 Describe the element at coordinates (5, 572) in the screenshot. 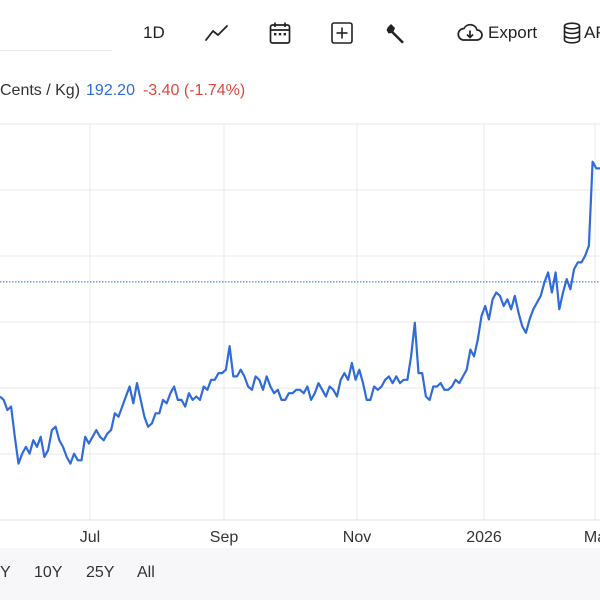

I see `range-button-y: Y` at that location.